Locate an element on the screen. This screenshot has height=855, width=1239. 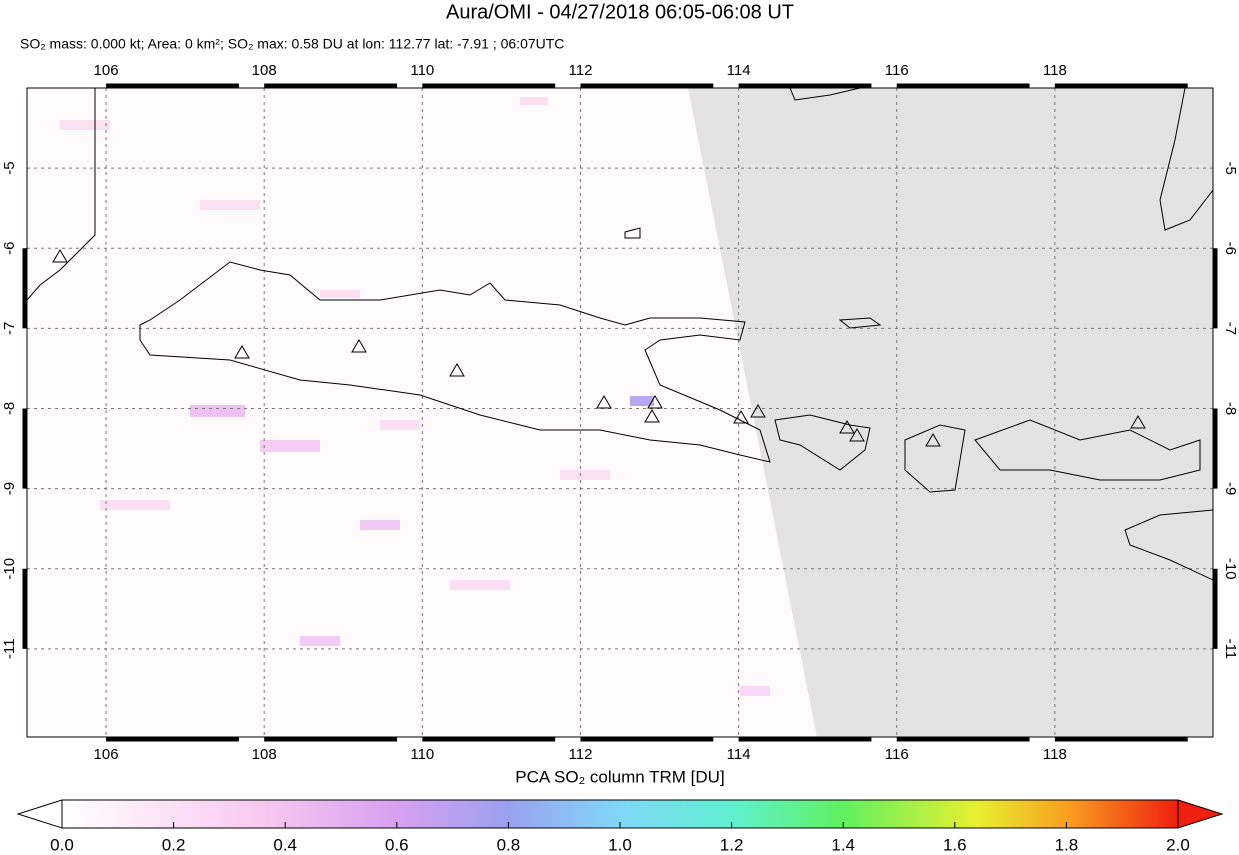
colorbar-tick-label: 0.4 is located at coordinates (285, 844).